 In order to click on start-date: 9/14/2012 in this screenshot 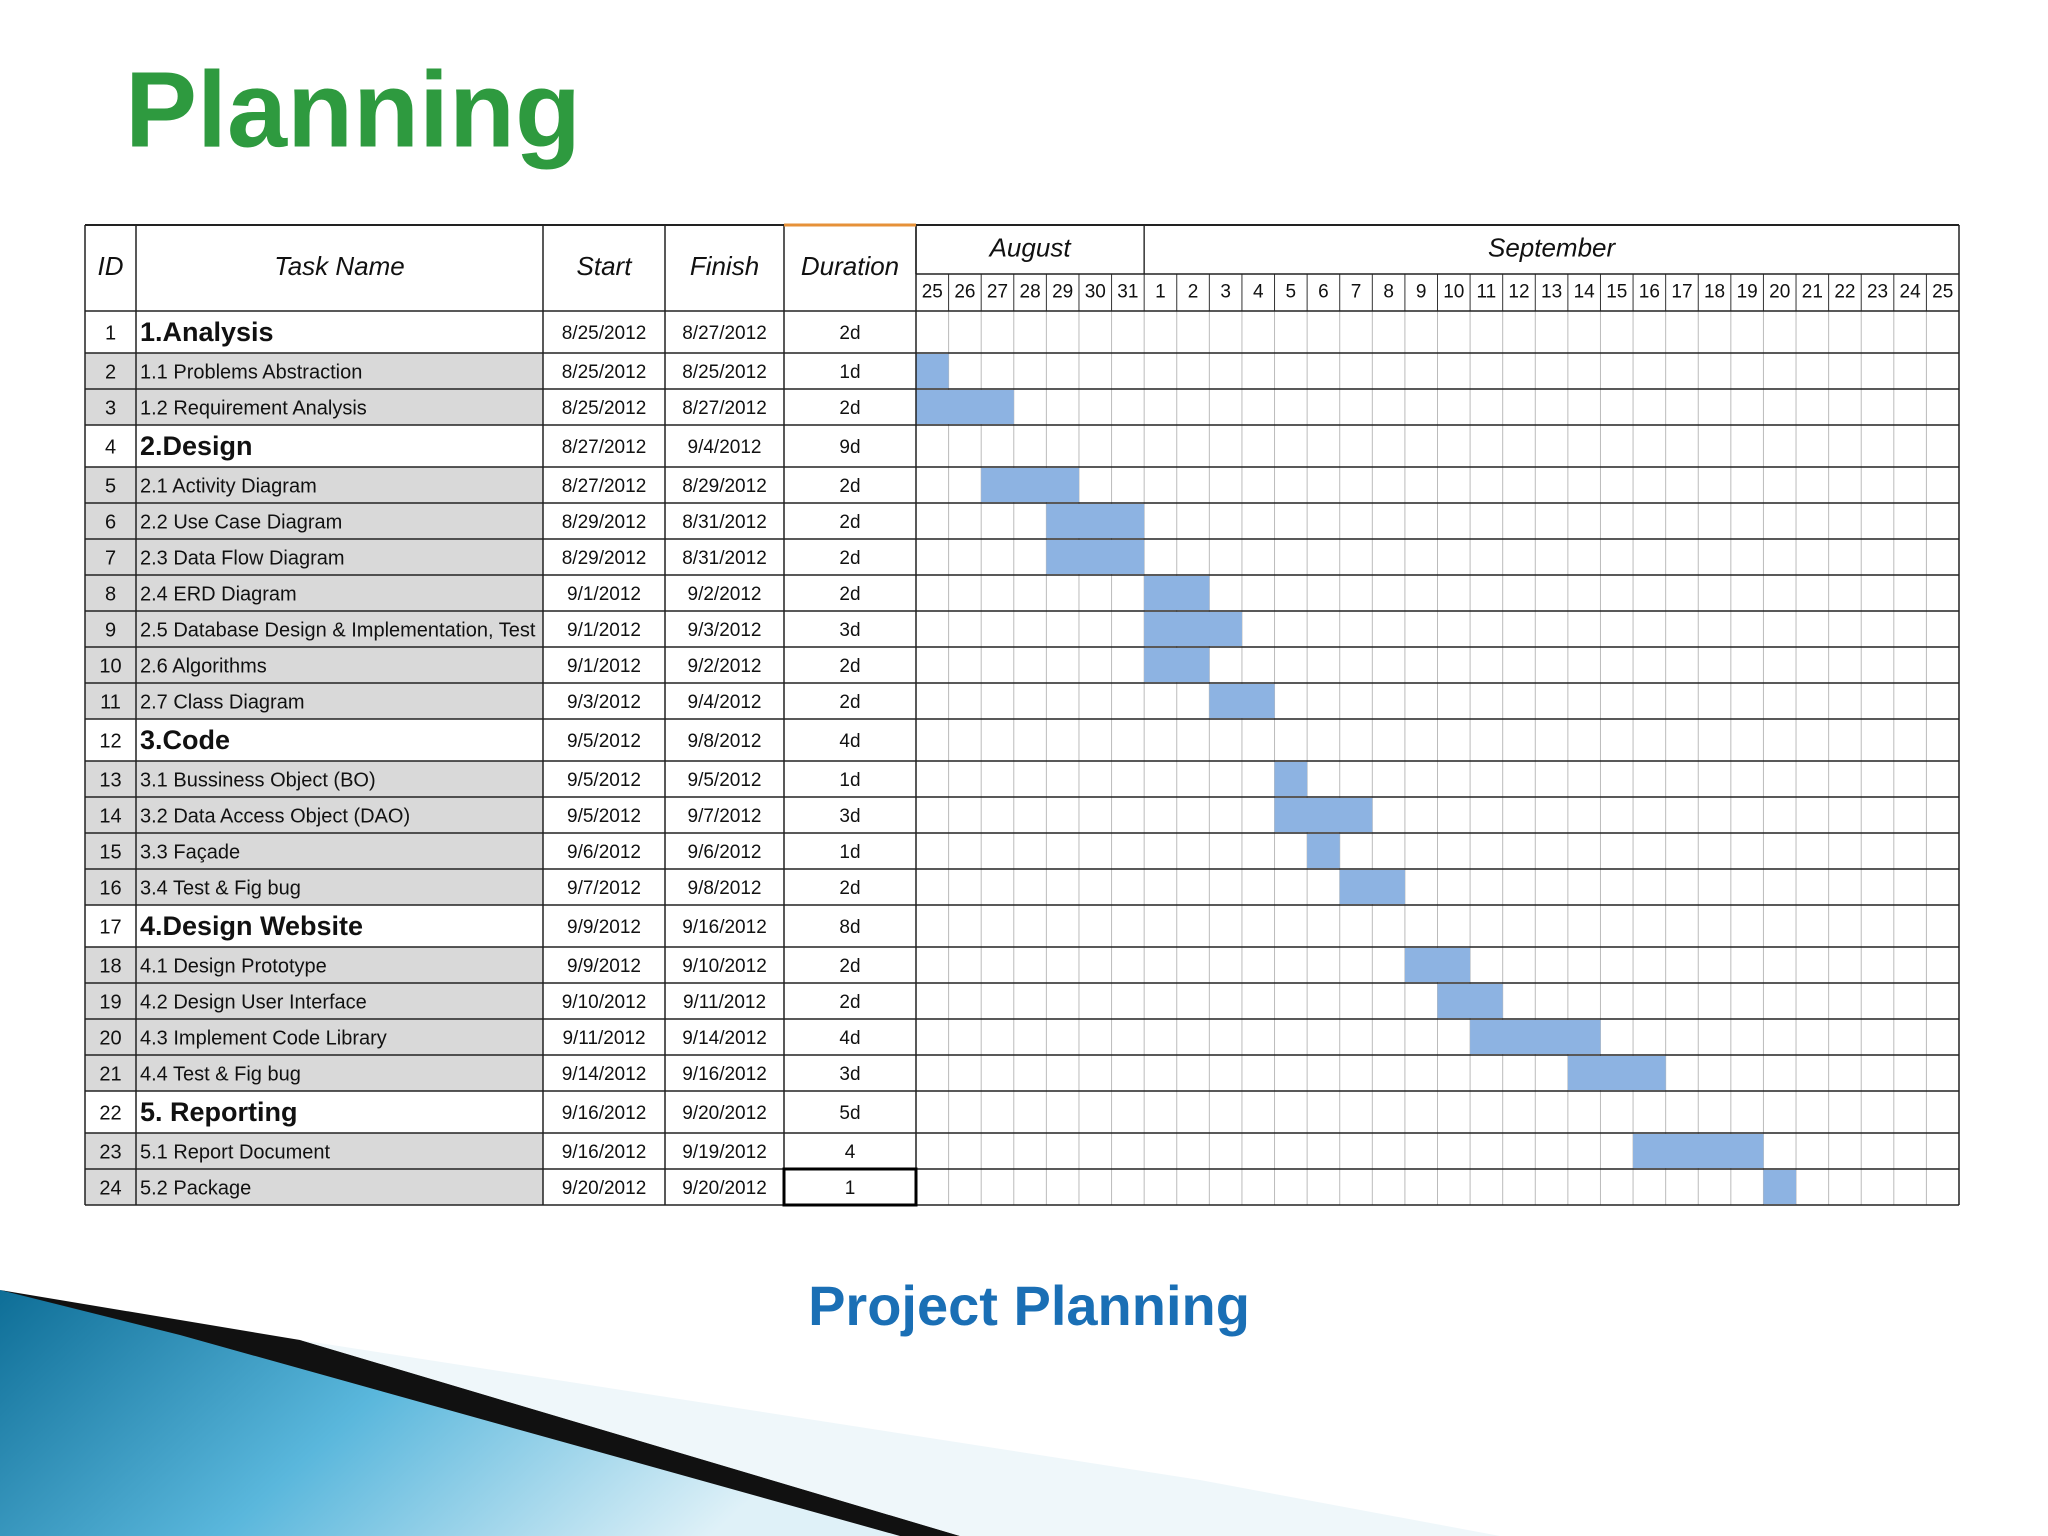, I will do `click(604, 1074)`.